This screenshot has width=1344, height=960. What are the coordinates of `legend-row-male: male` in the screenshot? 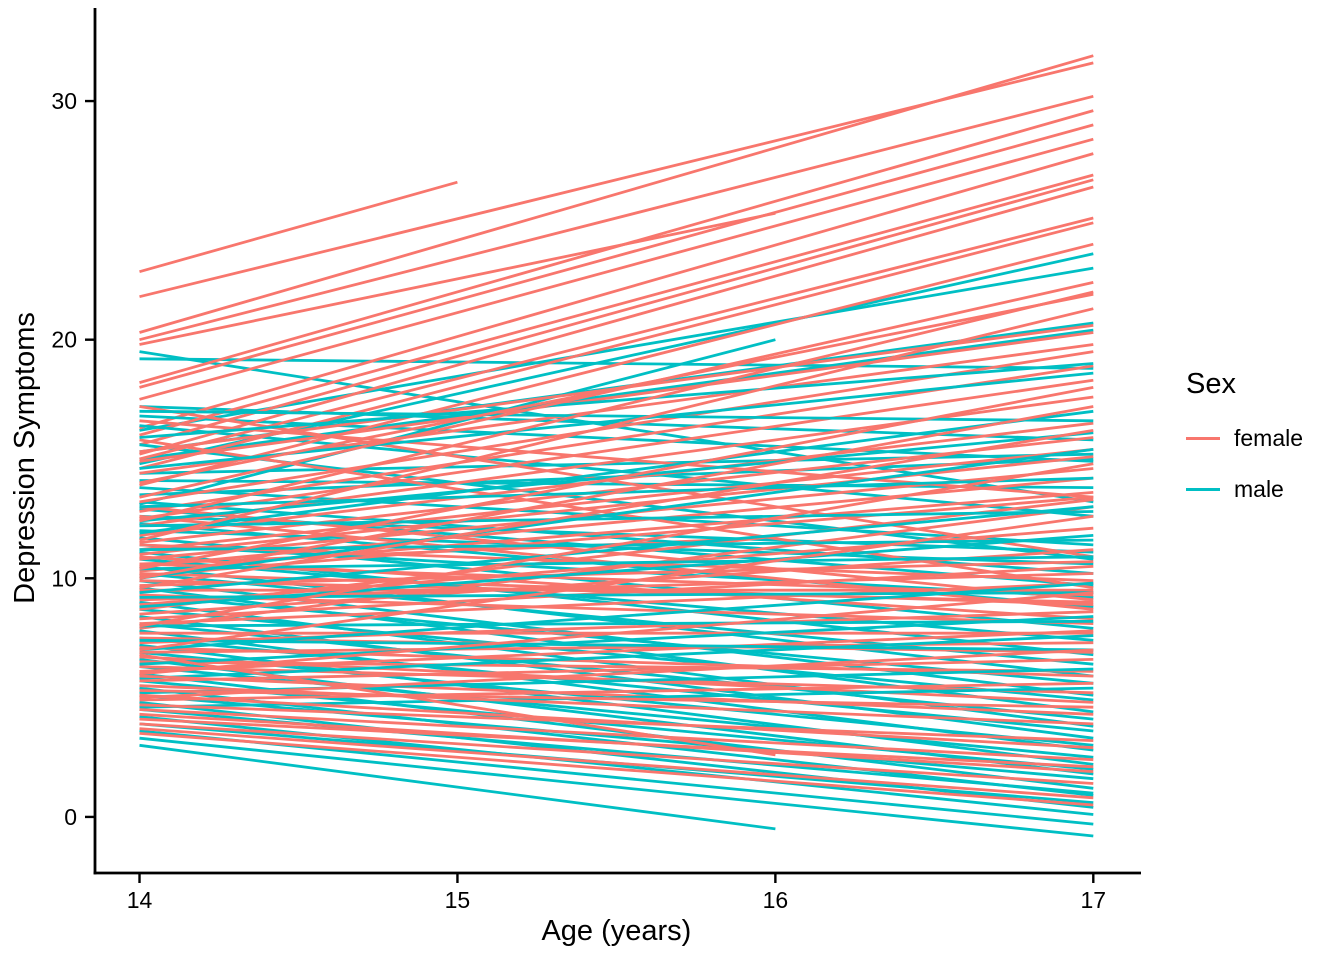 It's located at (1265, 489).